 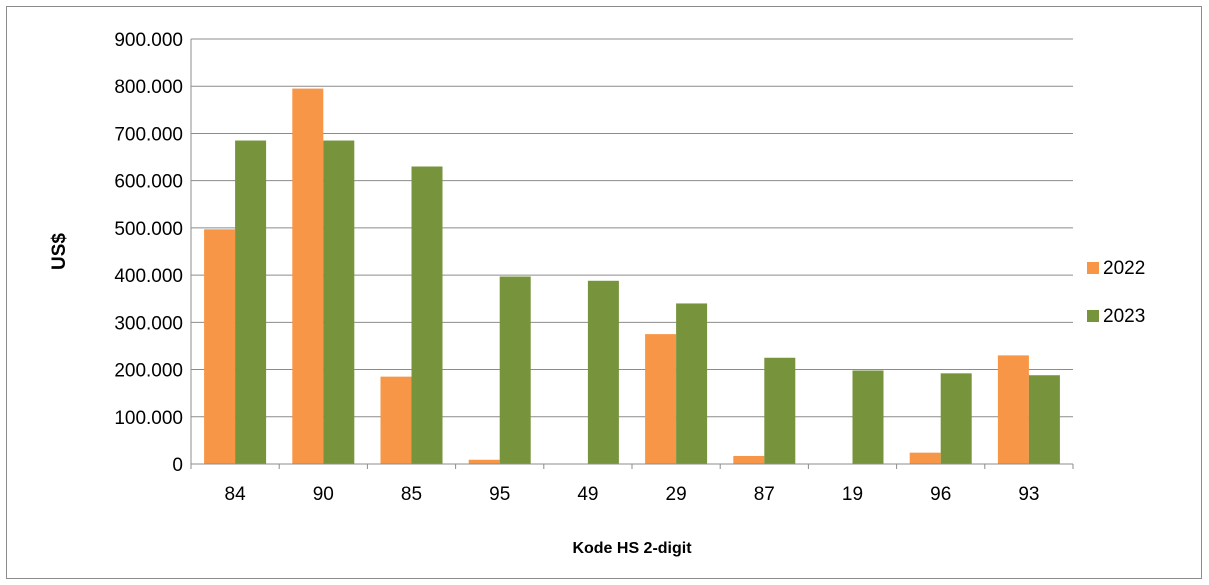 I want to click on y-tick-label: 900.000, so click(x=148, y=40).